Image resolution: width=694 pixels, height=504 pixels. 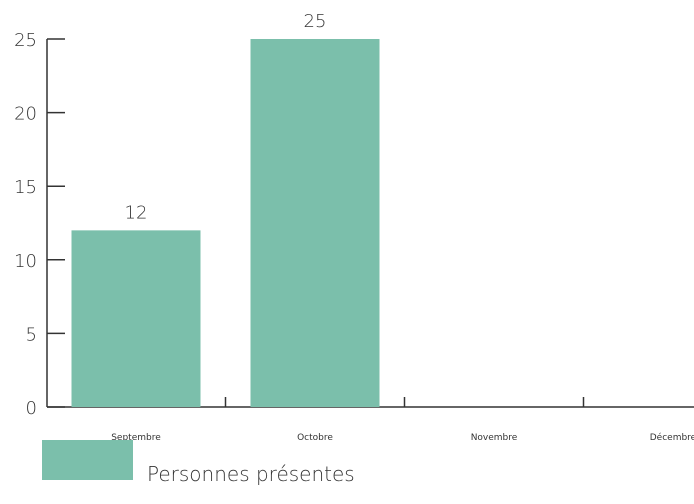 I want to click on y-tick-label: 20, so click(x=25, y=114).